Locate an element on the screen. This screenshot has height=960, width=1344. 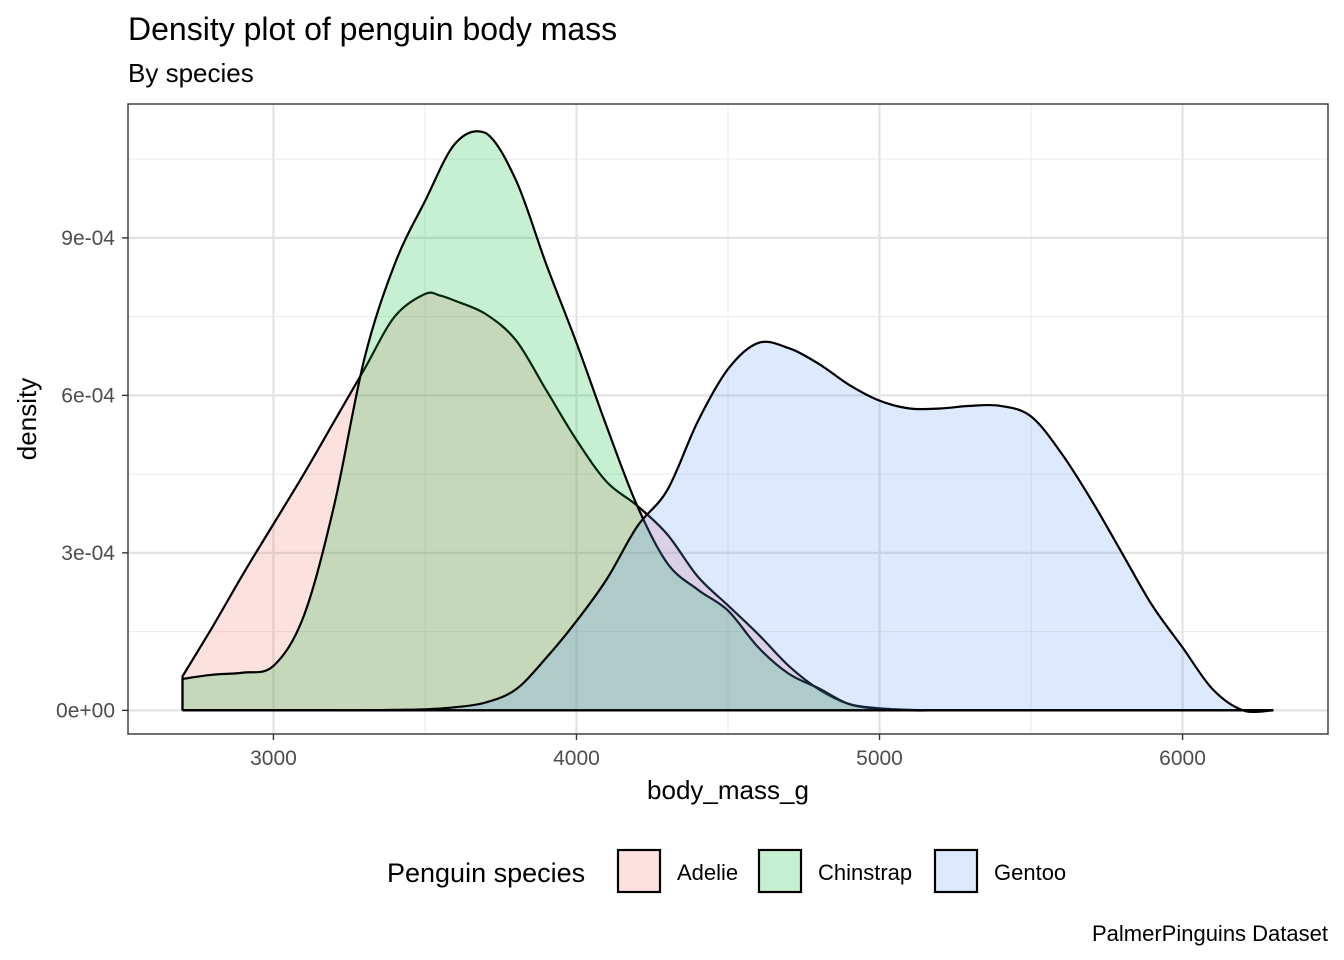
legend-key-adelie is located at coordinates (639, 871).